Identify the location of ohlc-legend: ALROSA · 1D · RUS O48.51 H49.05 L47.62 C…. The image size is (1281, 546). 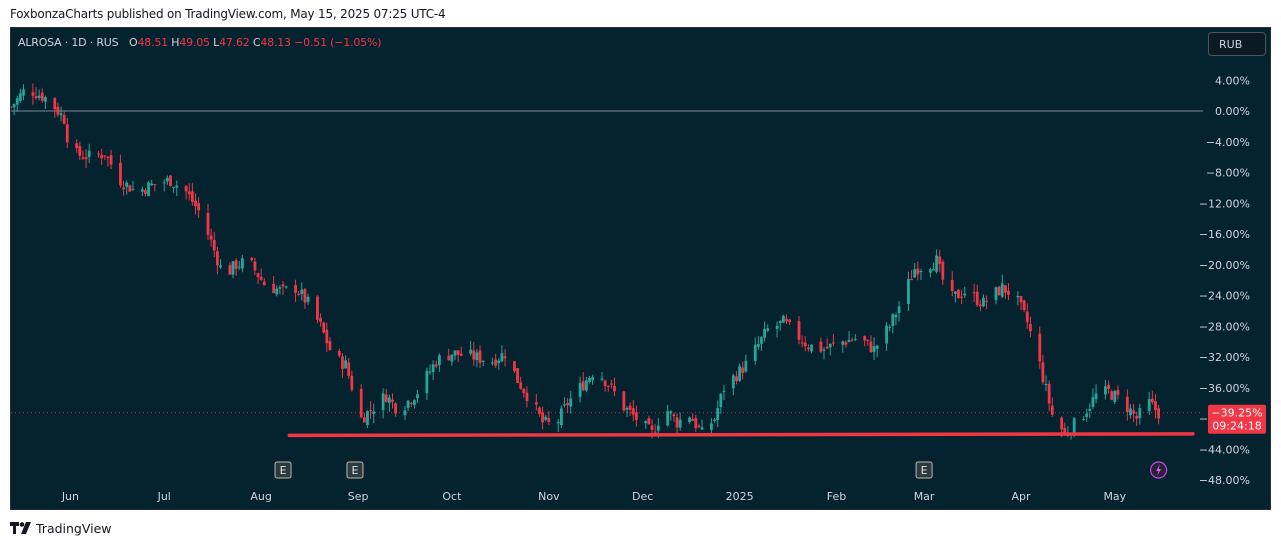
(200, 42).